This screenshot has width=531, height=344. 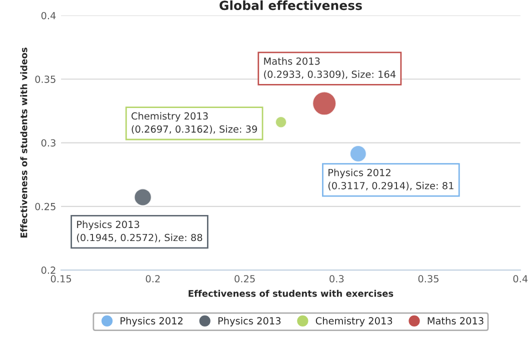 I want to click on data-label: (0.2933, 0.3309), Size: 164, so click(x=330, y=75).